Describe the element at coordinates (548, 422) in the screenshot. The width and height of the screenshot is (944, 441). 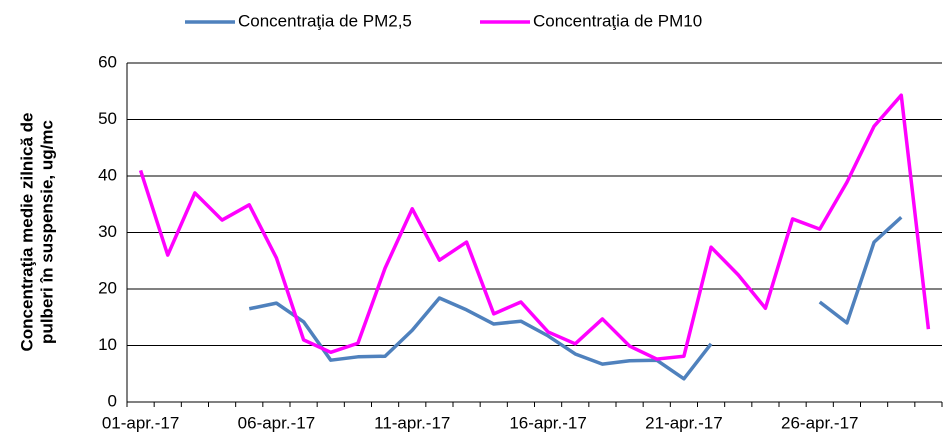
I see `x-tick-label: 16-apr.-17` at that location.